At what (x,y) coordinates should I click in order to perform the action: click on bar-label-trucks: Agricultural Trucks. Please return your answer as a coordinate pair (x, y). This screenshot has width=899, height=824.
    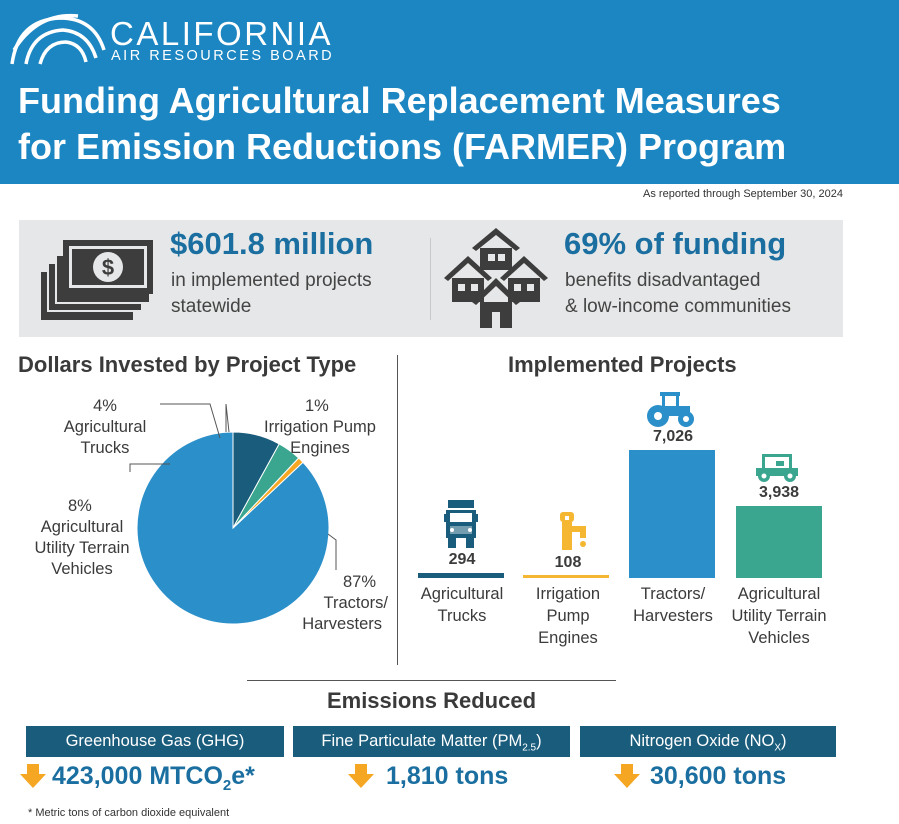
    Looking at the image, I should click on (462, 605).